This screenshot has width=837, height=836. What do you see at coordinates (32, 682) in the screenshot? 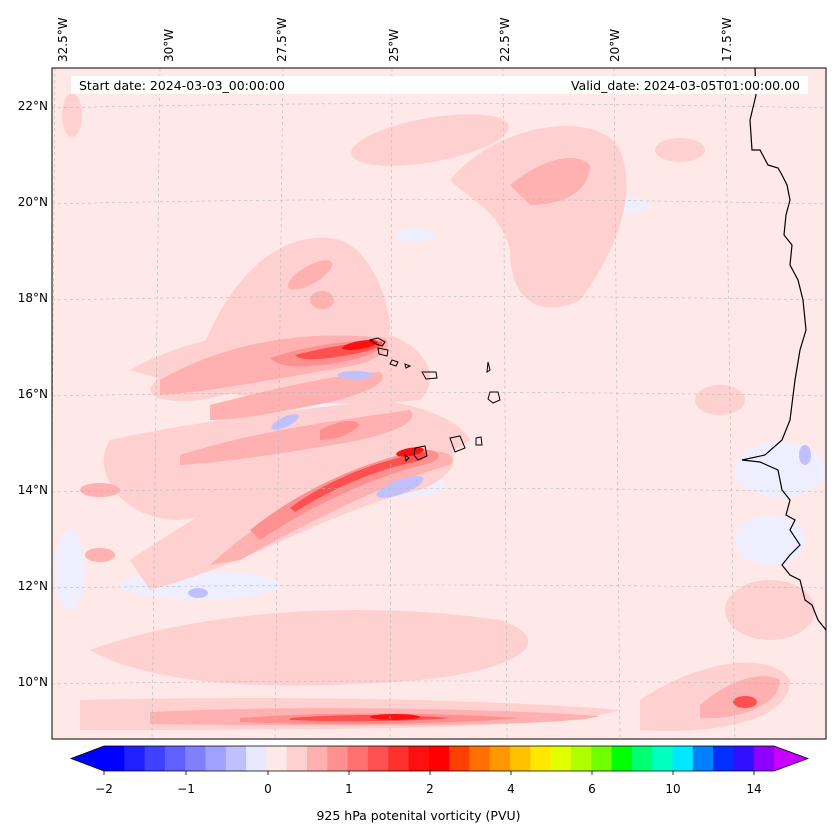
I see `lat-label: 10°N` at bounding box center [32, 682].